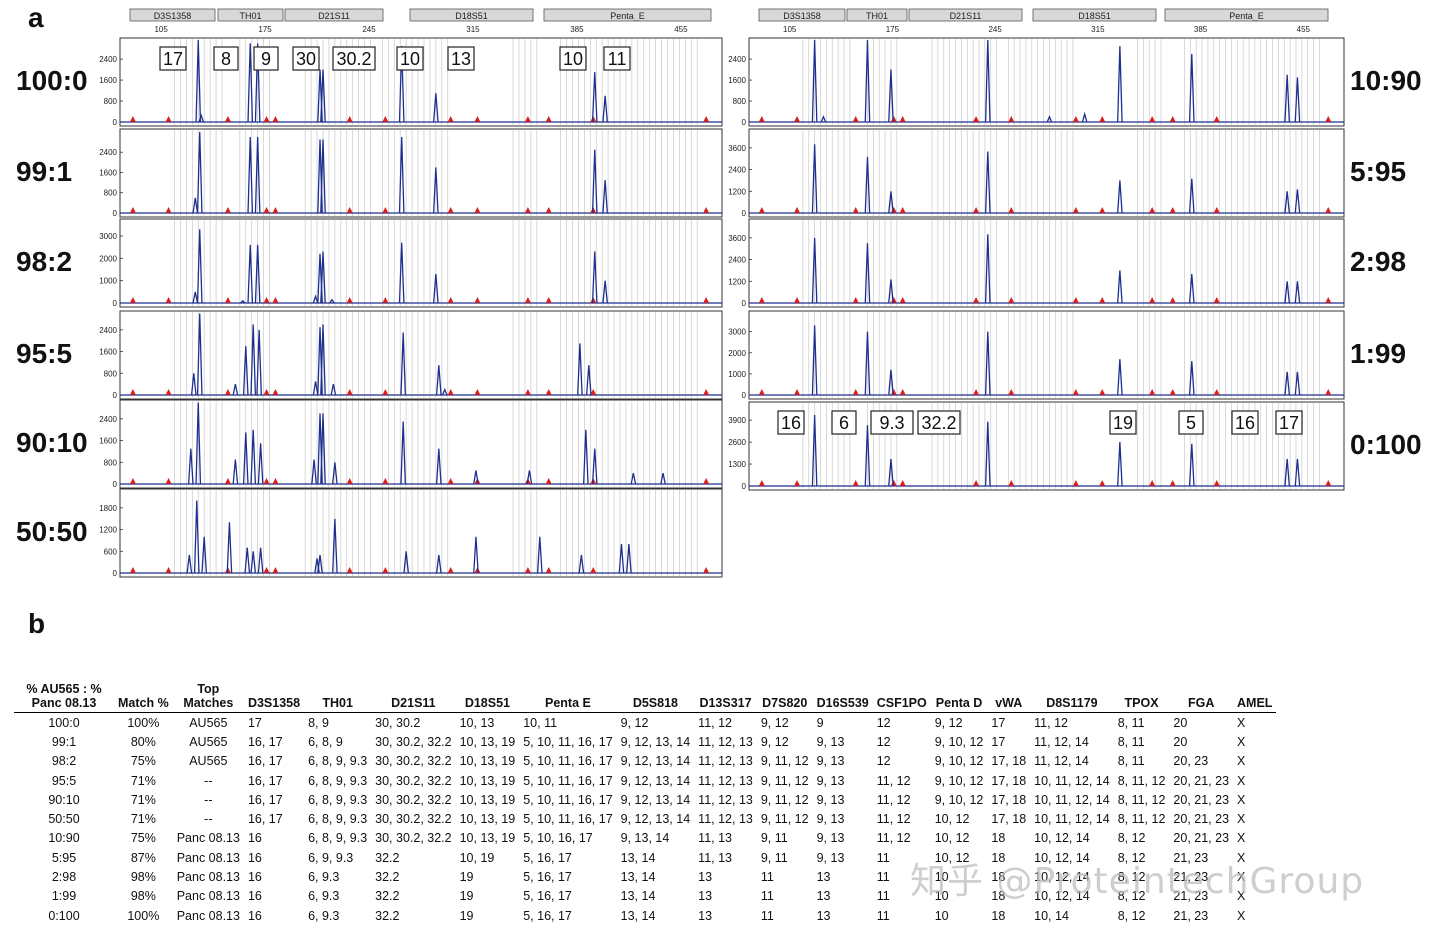 The image size is (1434, 939). I want to click on table-cell: Panc 08.13, so click(208, 877).